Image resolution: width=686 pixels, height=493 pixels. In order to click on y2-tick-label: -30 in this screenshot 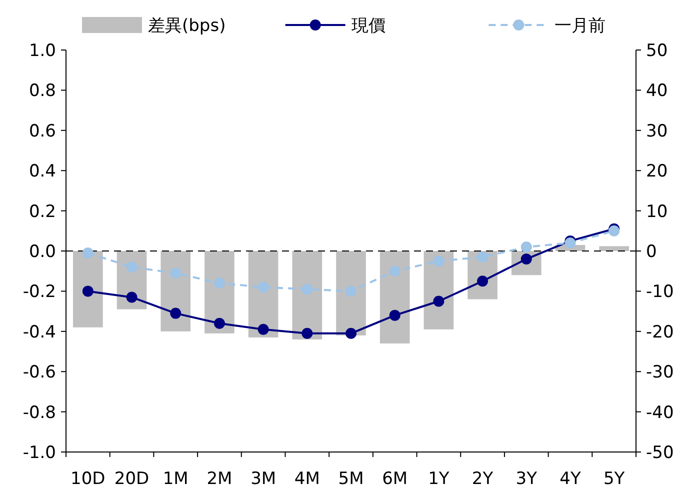, I will do `click(660, 372)`.